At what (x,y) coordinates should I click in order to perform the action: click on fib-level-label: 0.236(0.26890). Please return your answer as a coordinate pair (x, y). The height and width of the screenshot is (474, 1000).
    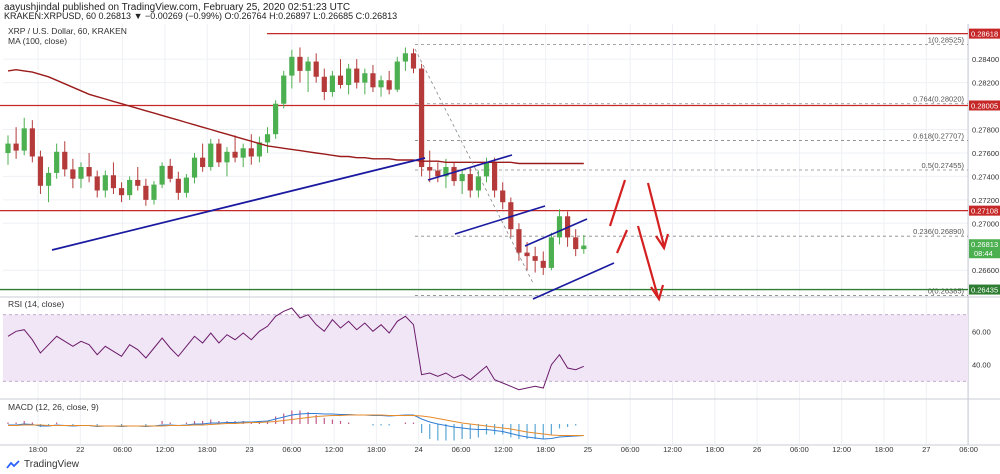
    Looking at the image, I should click on (938, 231).